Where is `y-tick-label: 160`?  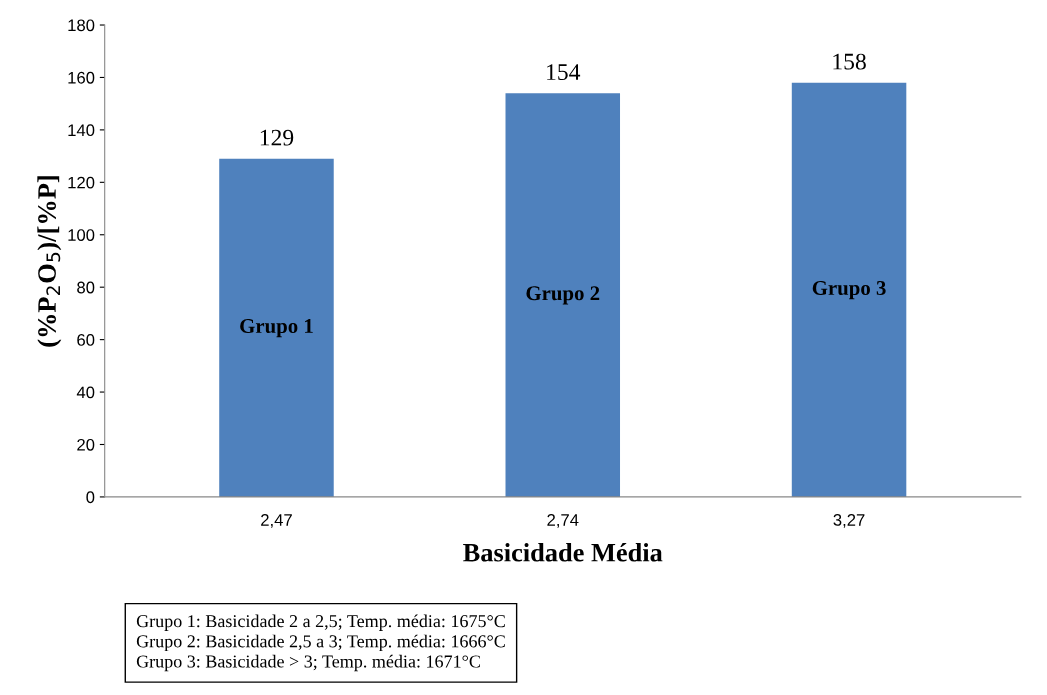
y-tick-label: 160 is located at coordinates (81, 77).